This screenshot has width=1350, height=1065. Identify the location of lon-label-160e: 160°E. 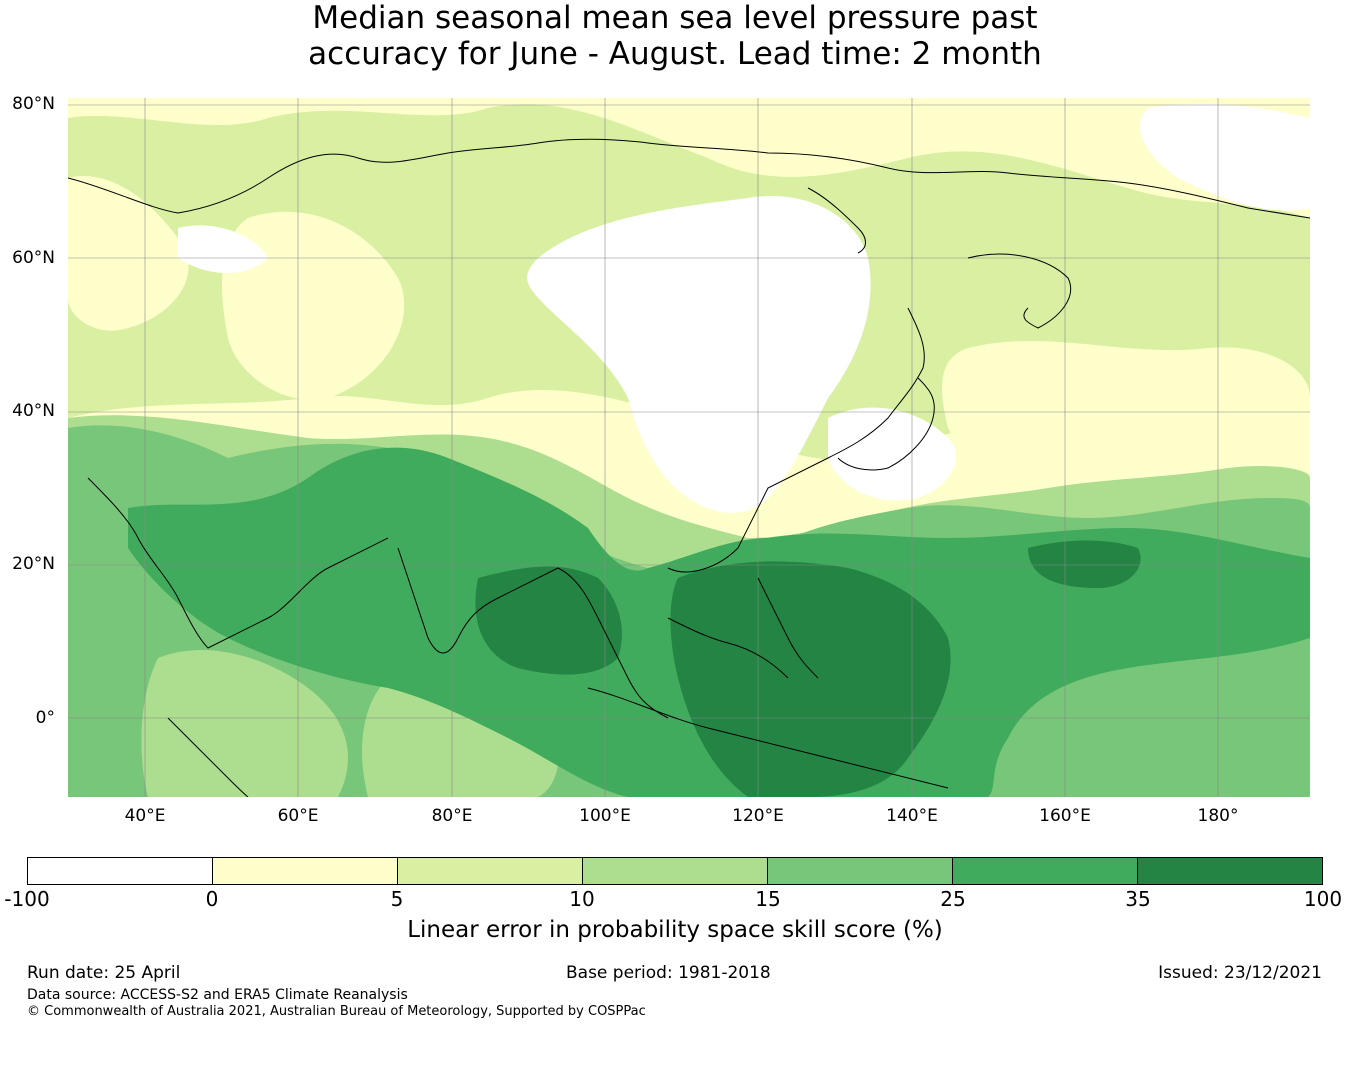
(1065, 816).